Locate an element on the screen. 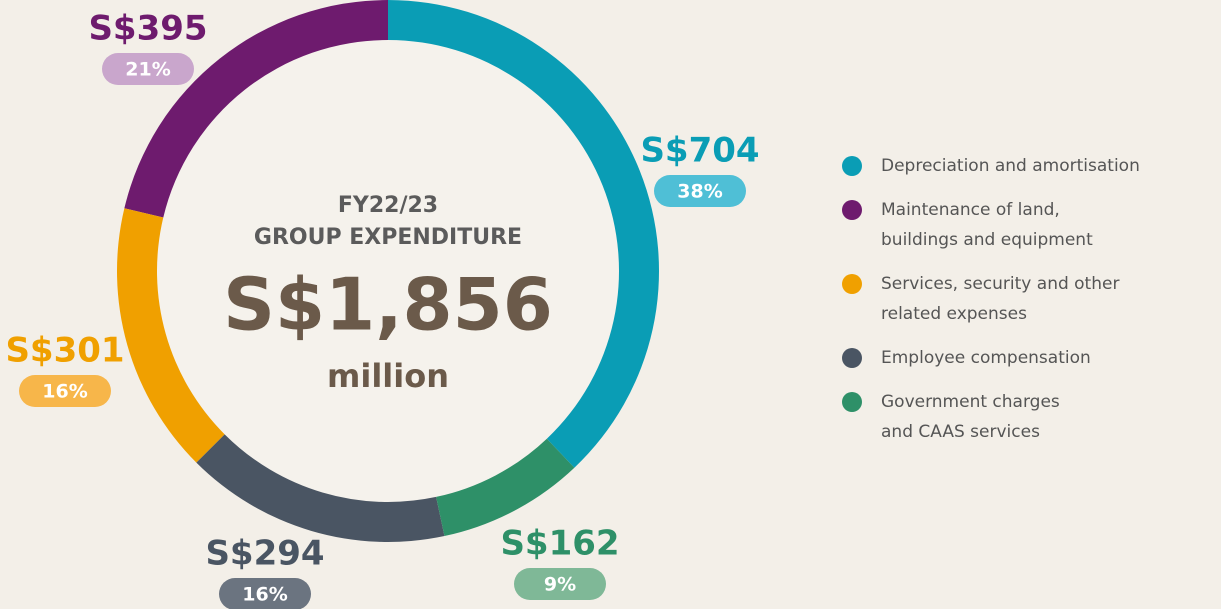  legend-label: Depreciation and amortisation is located at coordinates (1010, 166).